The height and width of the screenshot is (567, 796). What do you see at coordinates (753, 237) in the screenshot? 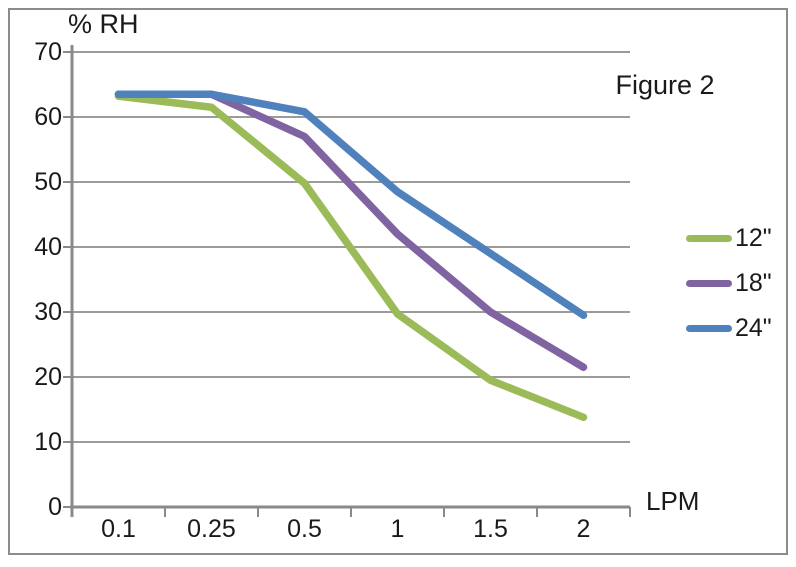
I see `legend-label: 12"` at bounding box center [753, 237].